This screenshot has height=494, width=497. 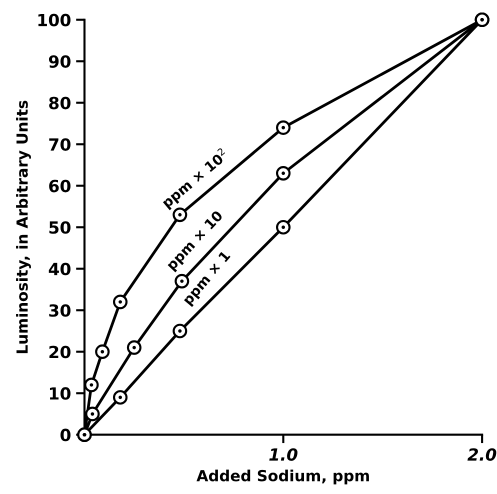 I want to click on y-tick-label: 0, so click(x=65, y=435).